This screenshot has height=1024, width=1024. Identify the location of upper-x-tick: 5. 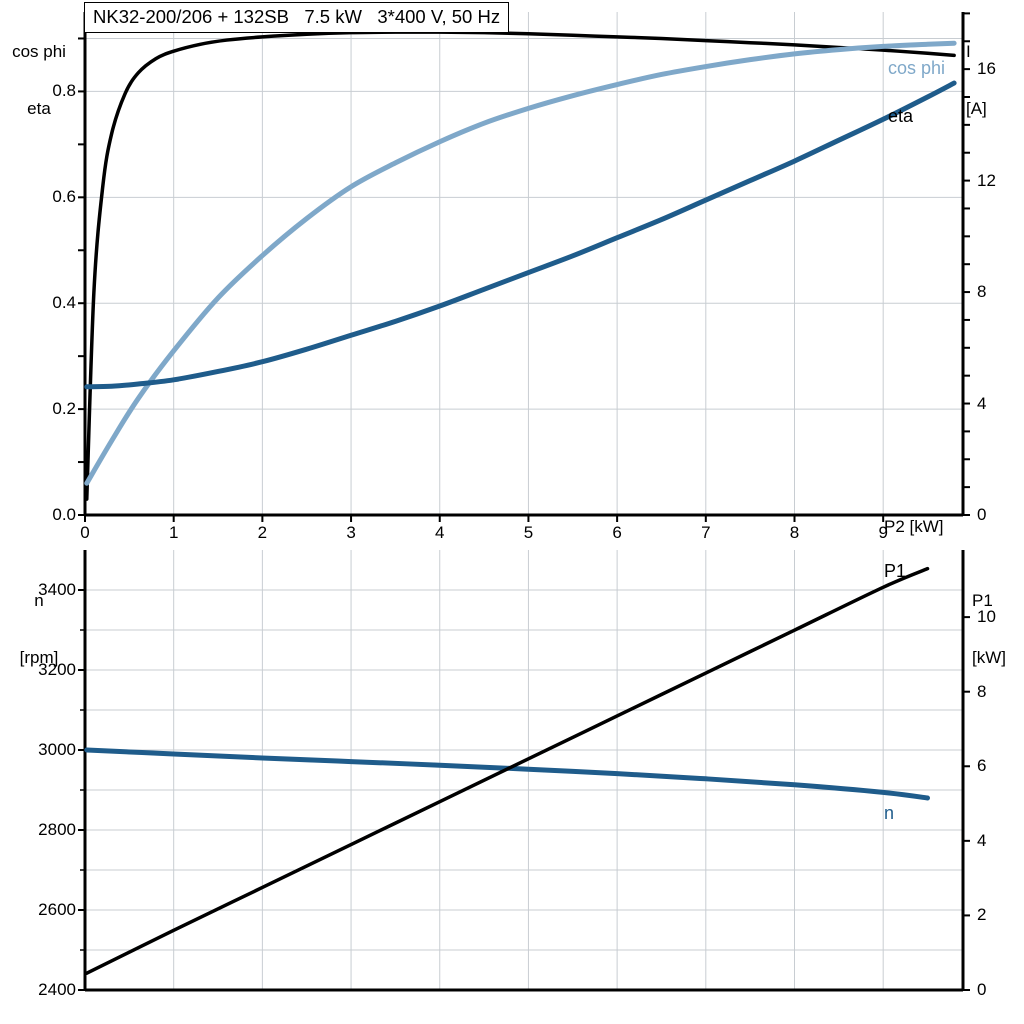
(528, 532).